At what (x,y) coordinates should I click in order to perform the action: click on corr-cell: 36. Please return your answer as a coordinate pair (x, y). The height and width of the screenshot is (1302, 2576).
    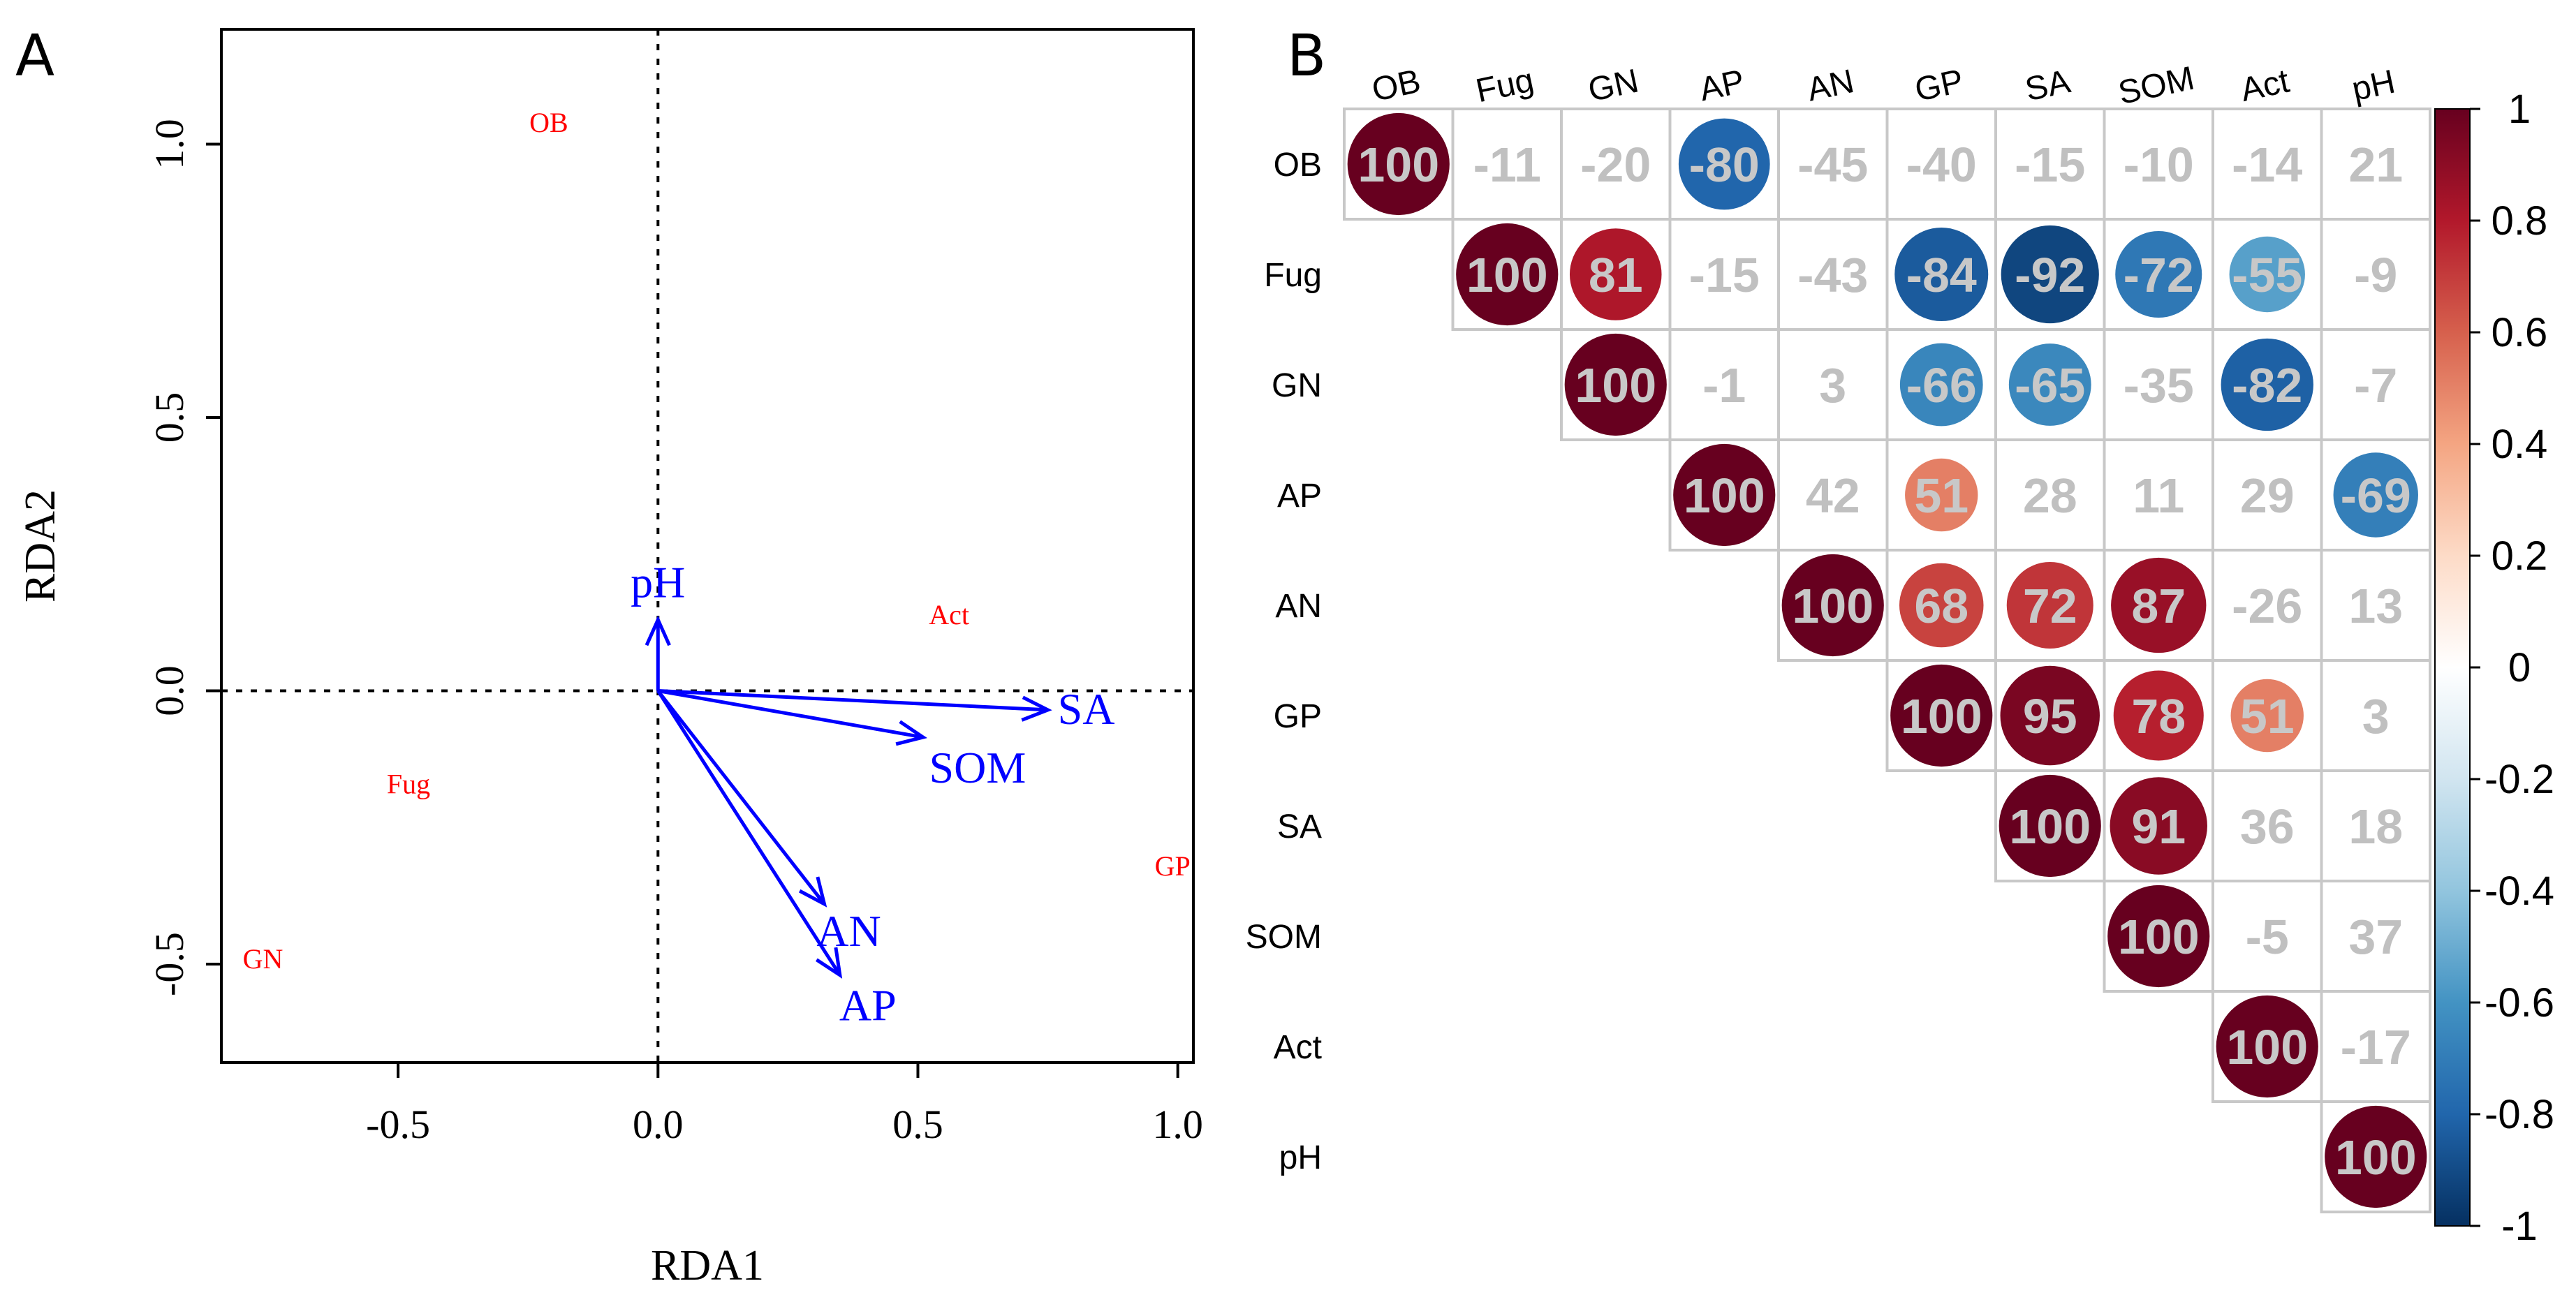
    Looking at the image, I should click on (2267, 825).